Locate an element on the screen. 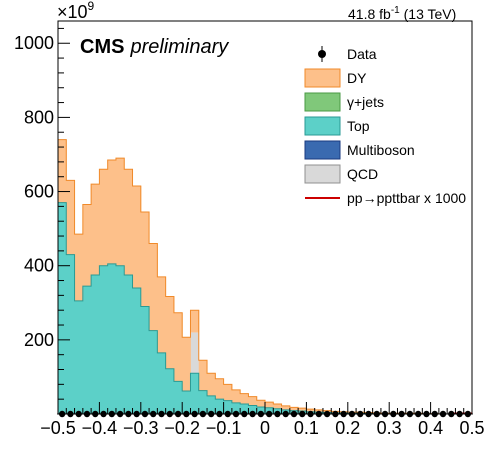 This screenshot has width=496, height=472. y-multiplier: ×10⁹ is located at coordinates (76, 11).